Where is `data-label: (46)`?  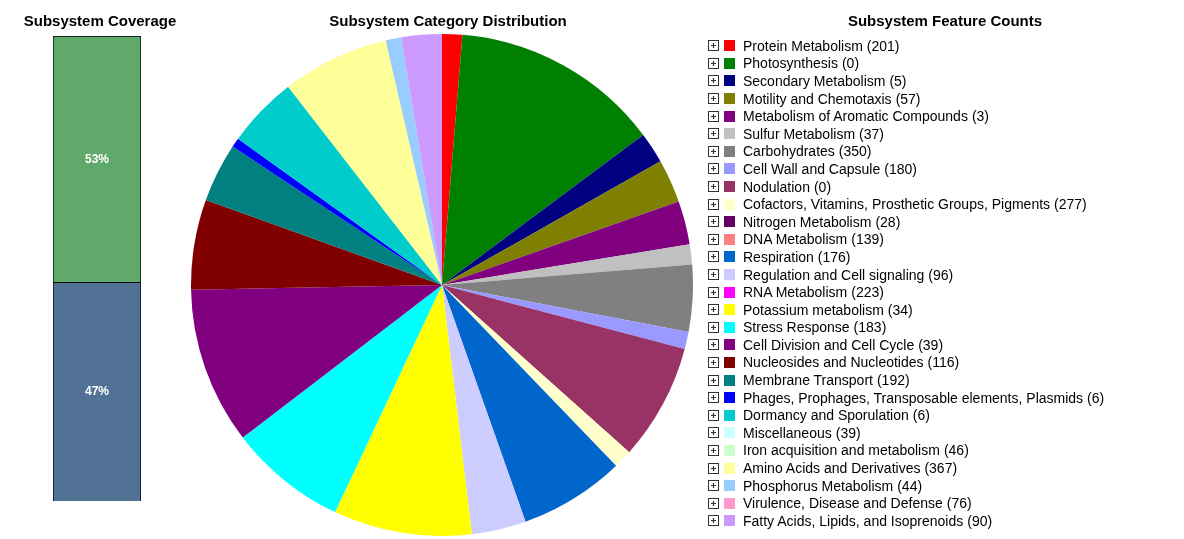
data-label: (46) is located at coordinates (956, 450).